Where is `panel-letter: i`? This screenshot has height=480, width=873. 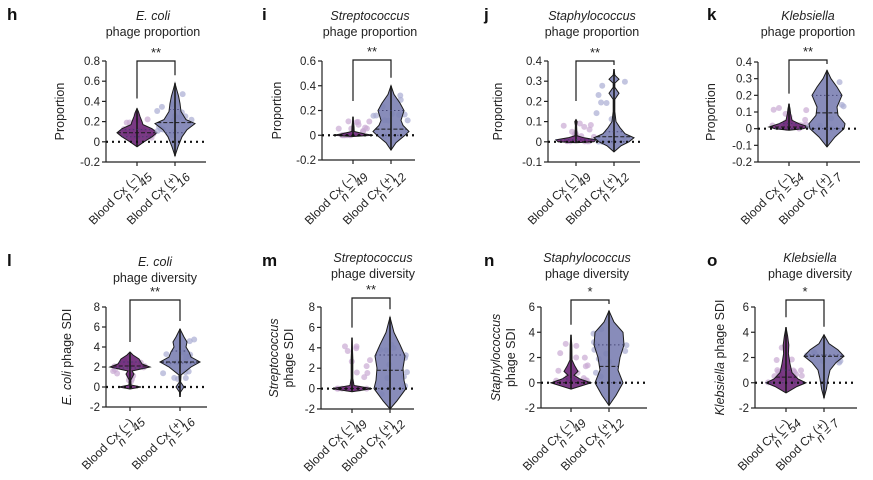 panel-letter: i is located at coordinates (264, 14).